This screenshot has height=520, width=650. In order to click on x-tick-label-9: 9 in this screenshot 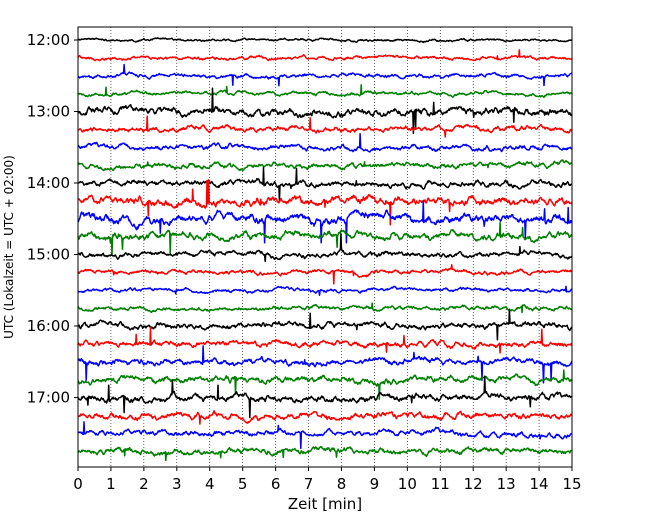, I will do `click(375, 484)`.